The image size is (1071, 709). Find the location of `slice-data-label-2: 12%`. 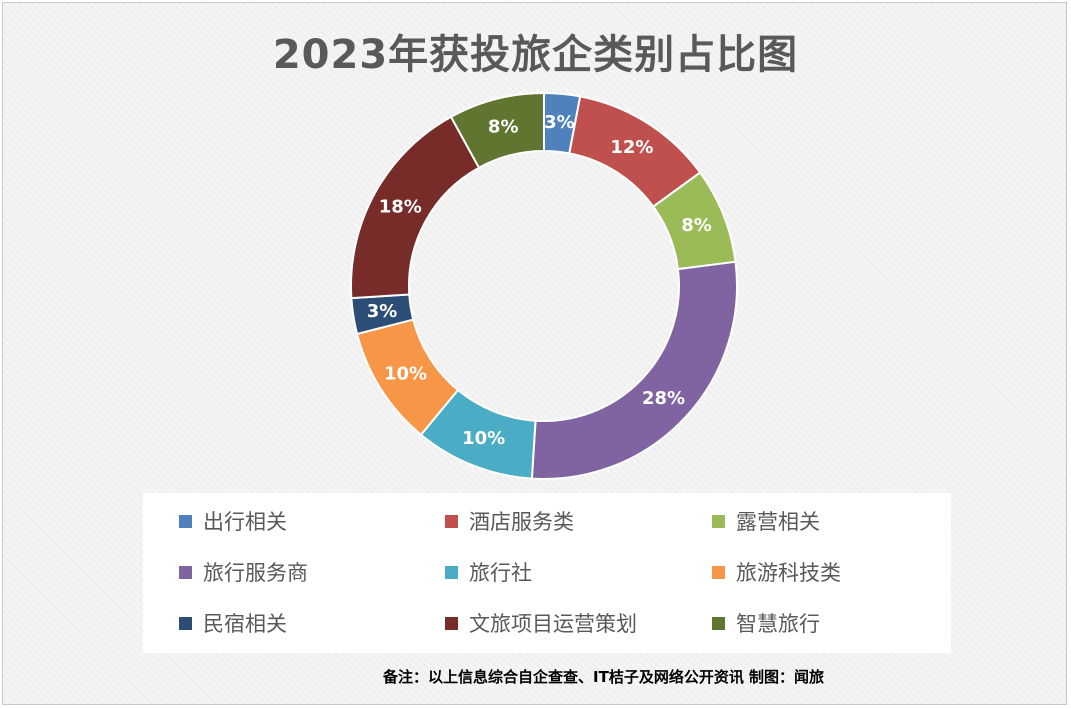

slice-data-label-2: 12% is located at coordinates (631, 147).